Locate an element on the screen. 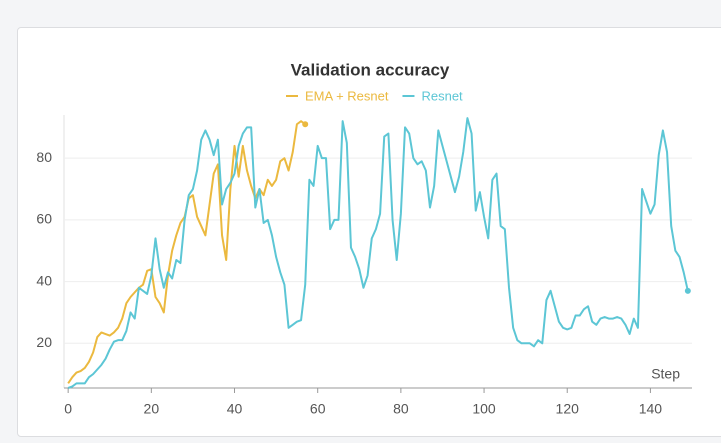 Image resolution: width=721 pixels, height=443 pixels. x-axis-label: Step is located at coordinates (665, 374).